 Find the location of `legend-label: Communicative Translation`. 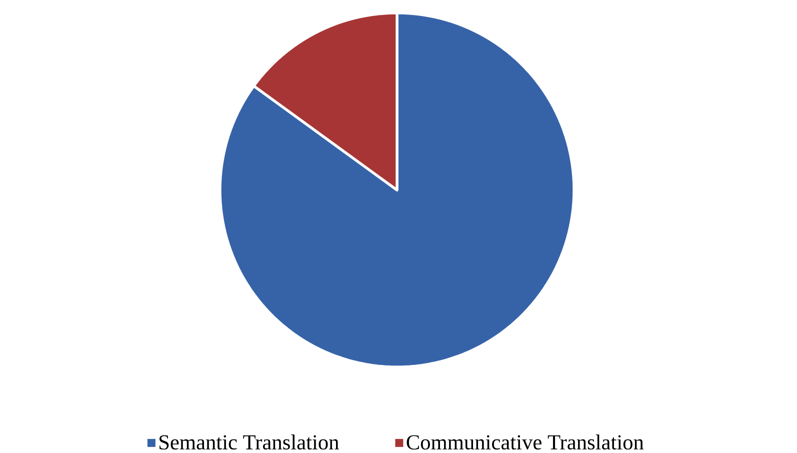

legend-label: Communicative Translation is located at coordinates (525, 442).